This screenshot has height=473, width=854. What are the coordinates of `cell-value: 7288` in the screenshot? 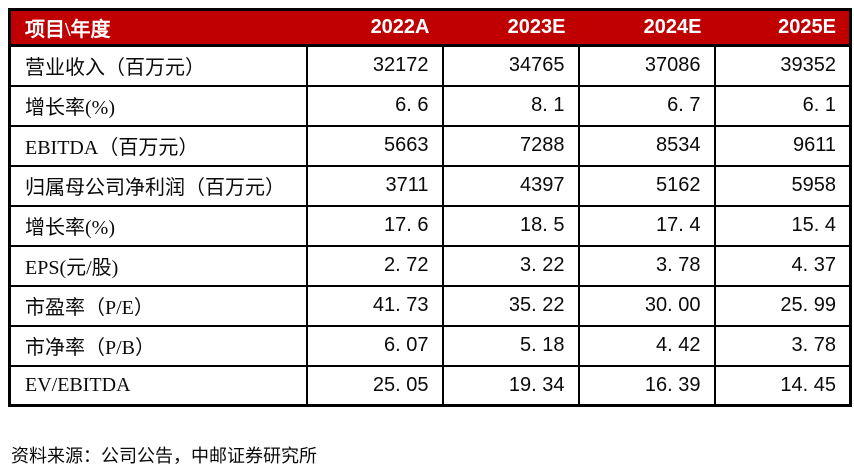 It's located at (510, 145).